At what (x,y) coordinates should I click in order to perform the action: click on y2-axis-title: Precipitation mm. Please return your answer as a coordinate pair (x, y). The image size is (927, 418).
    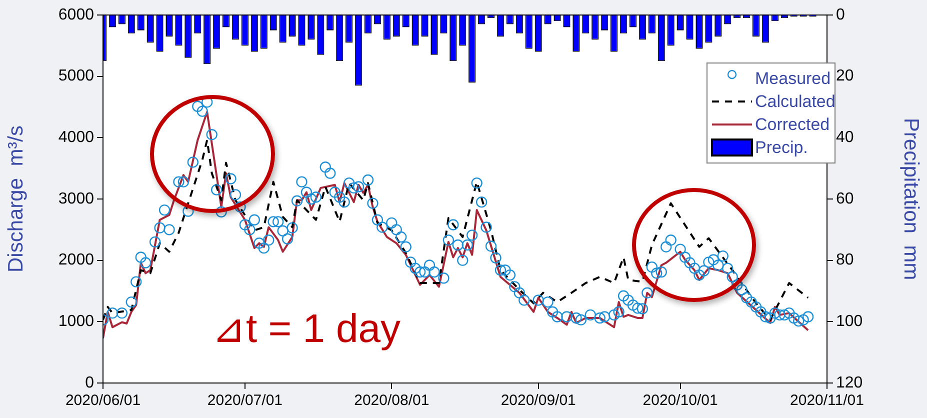
    Looking at the image, I should click on (911, 199).